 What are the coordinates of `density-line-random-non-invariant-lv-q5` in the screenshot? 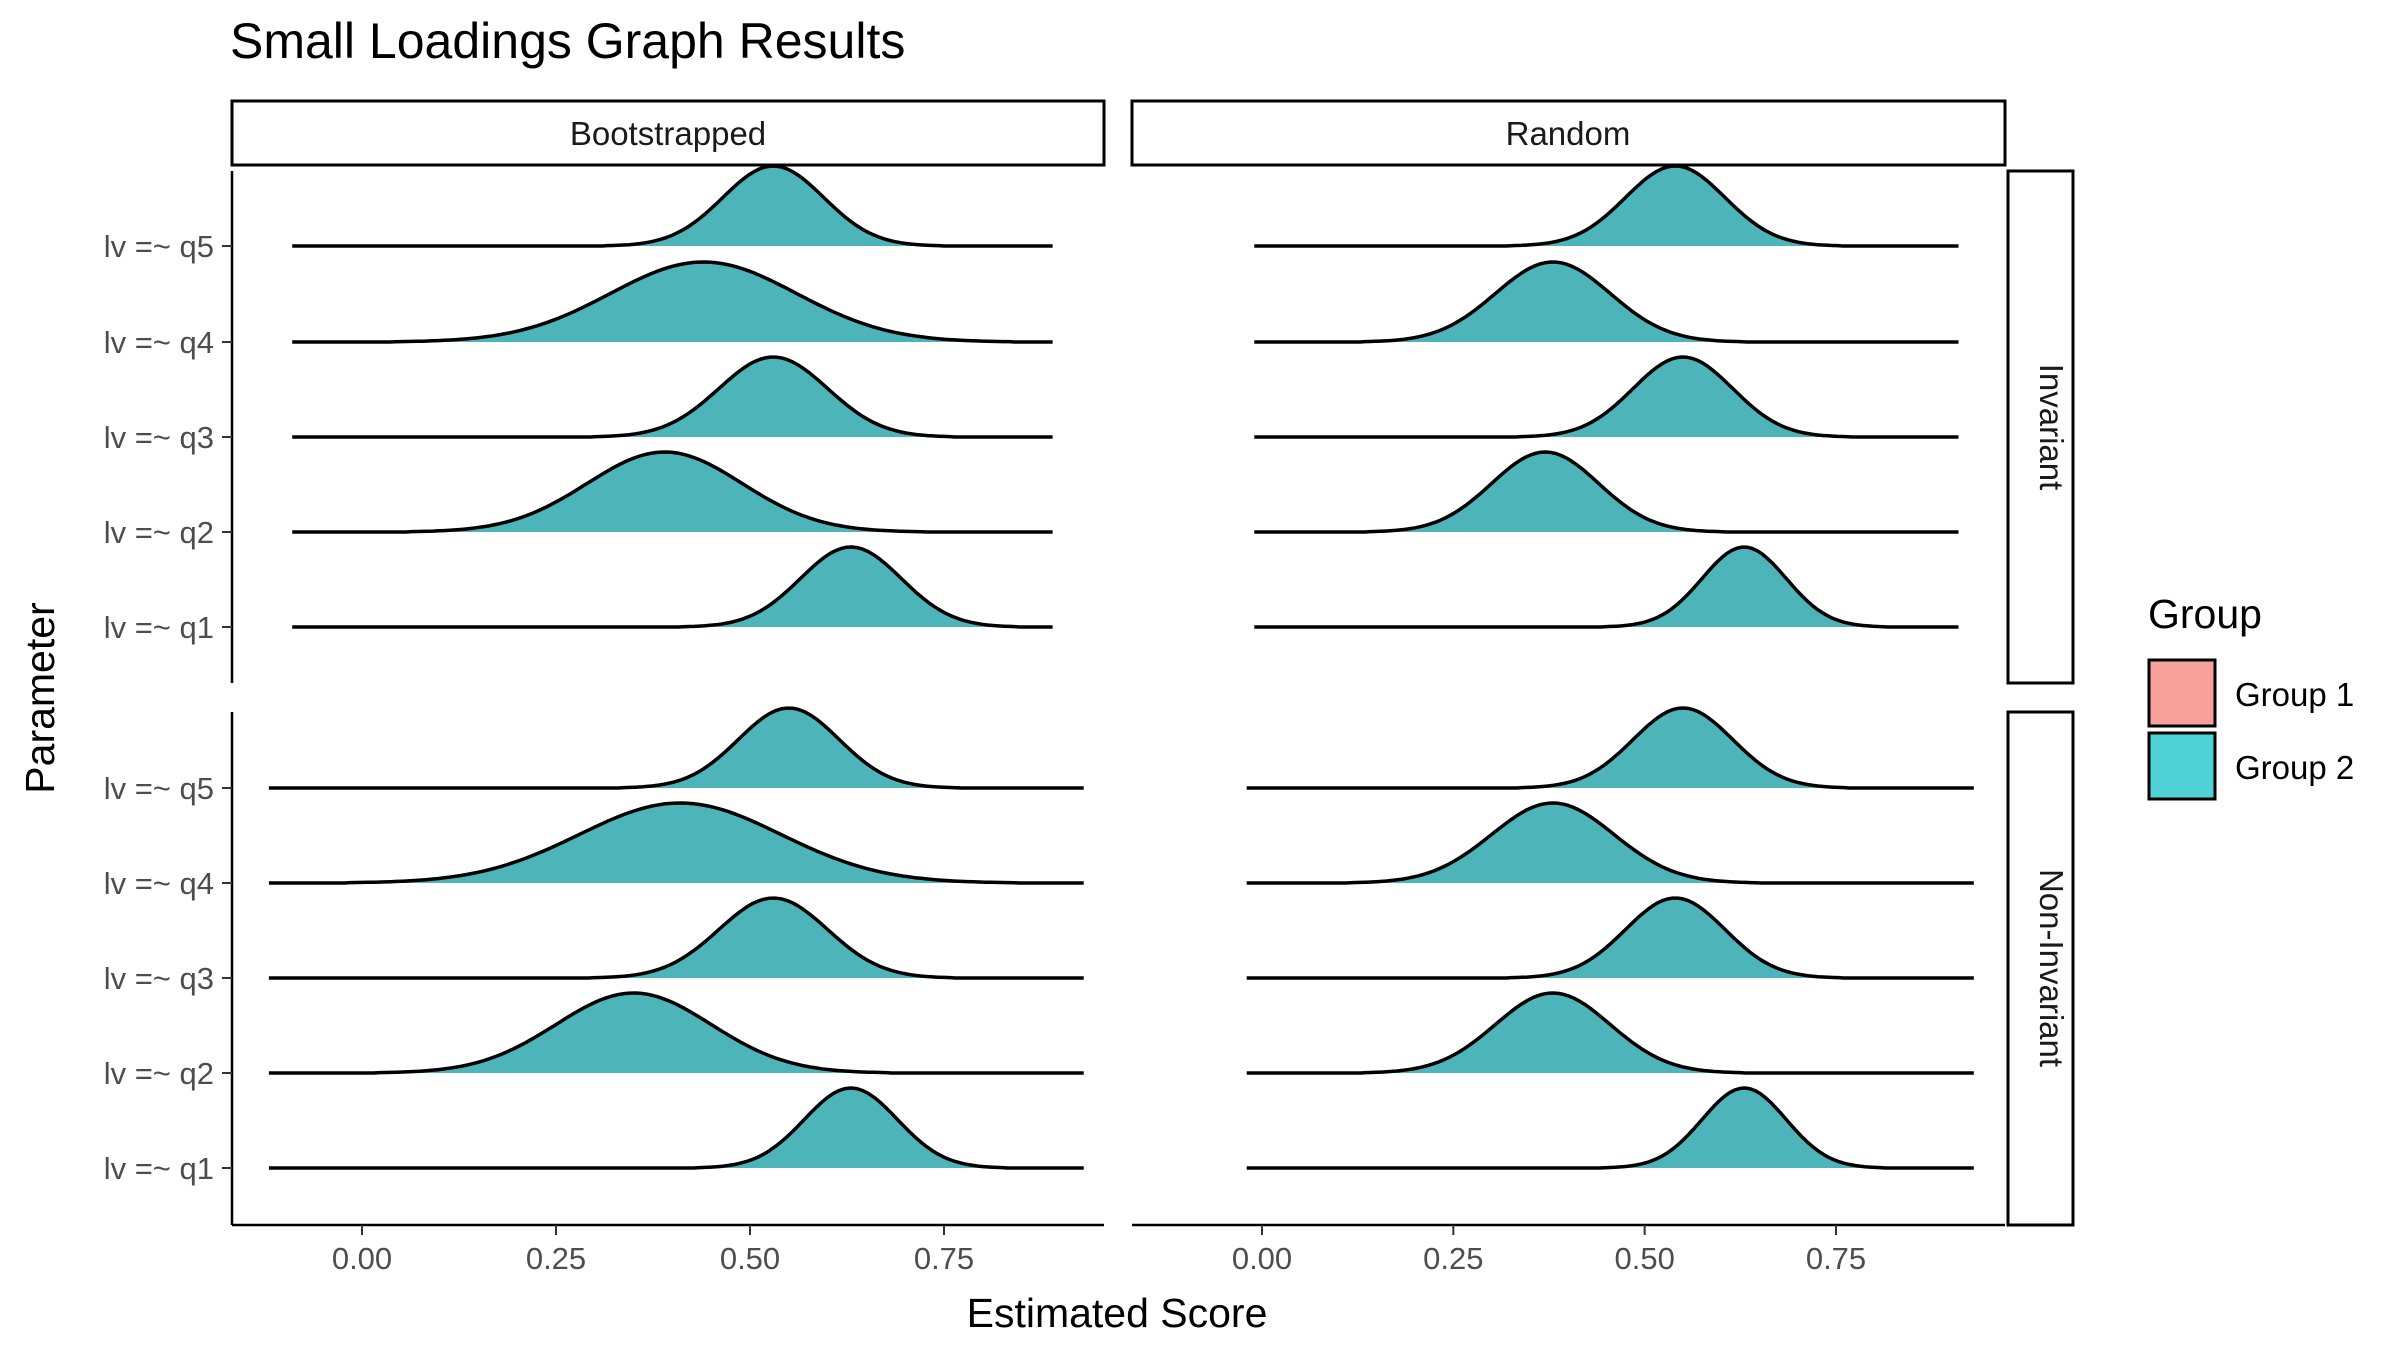 It's located at (1610, 748).